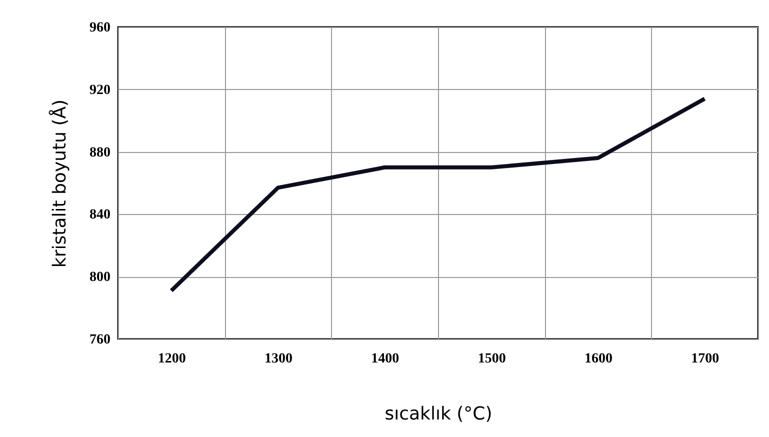  Describe the element at coordinates (385, 359) in the screenshot. I see `x-tick-label: 1400` at that location.